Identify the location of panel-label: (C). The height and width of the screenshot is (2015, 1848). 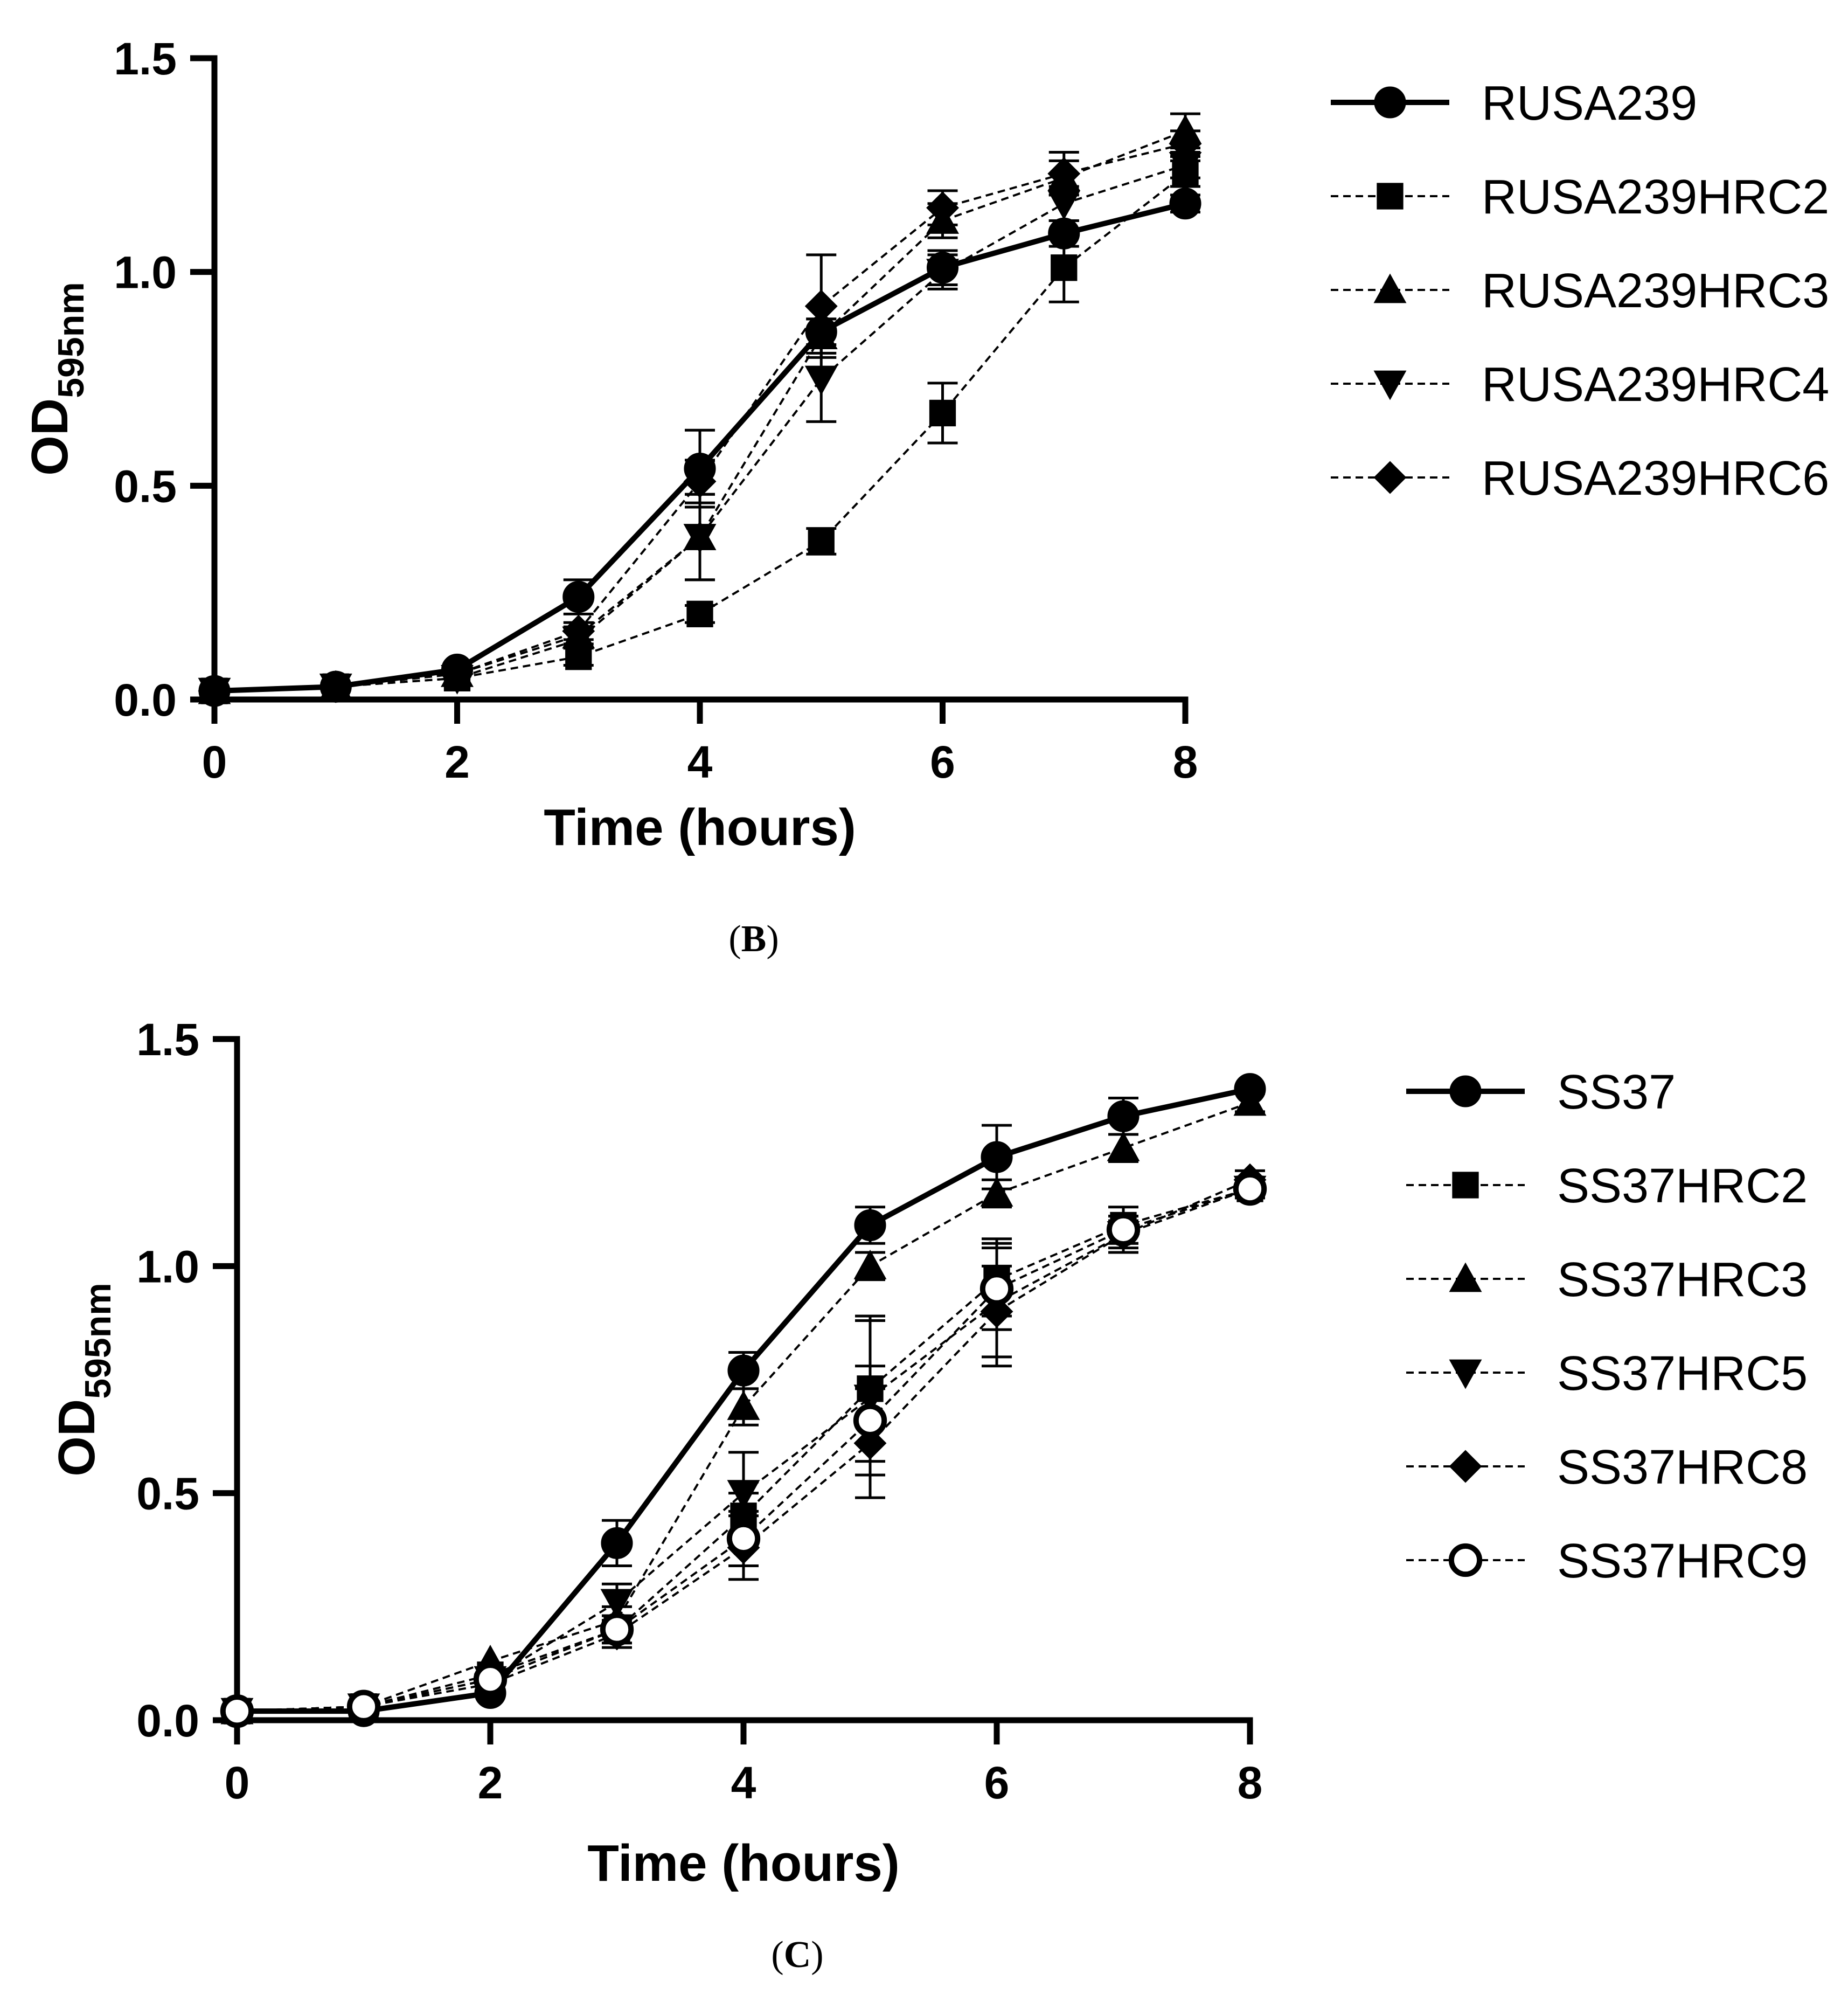
(797, 1955).